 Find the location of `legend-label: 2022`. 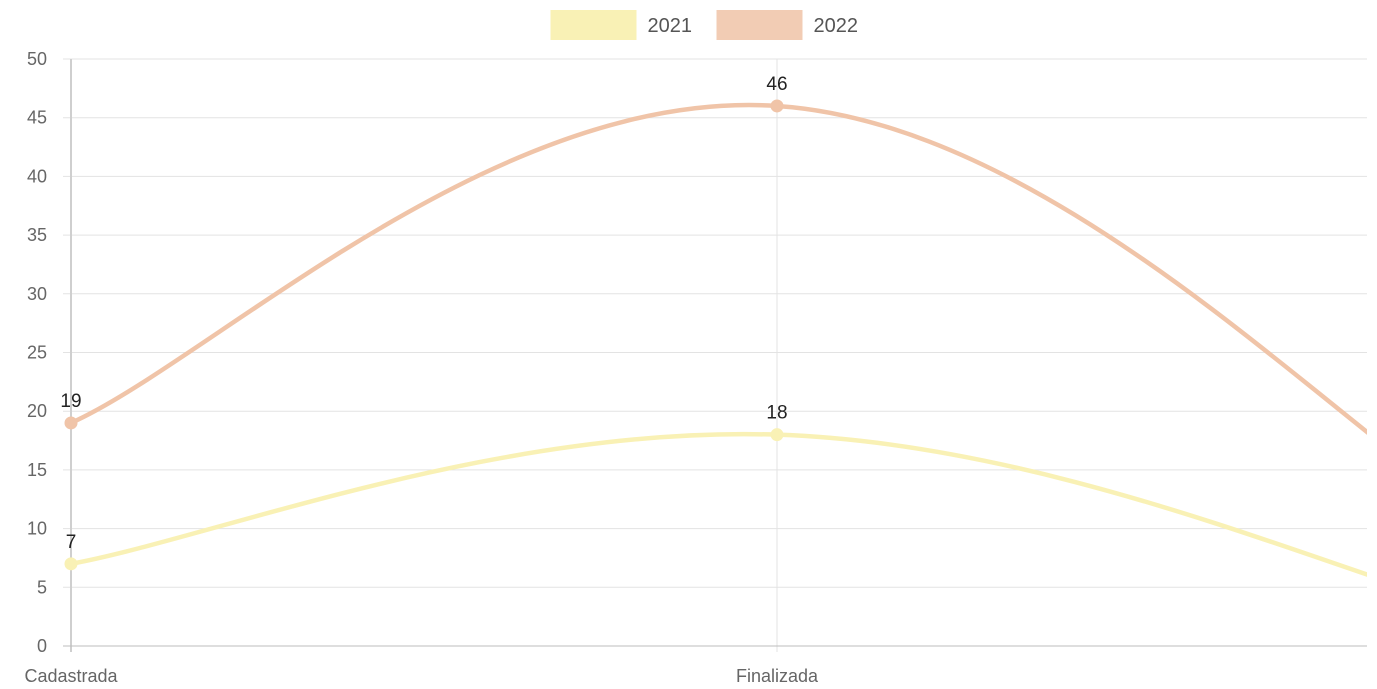

legend-label: 2022 is located at coordinates (836, 26).